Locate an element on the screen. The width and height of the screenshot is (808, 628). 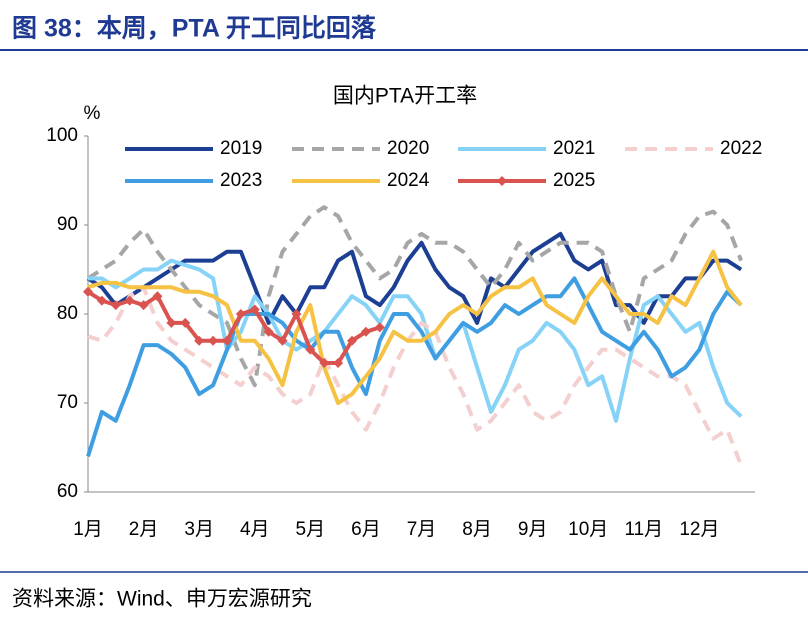
y-tick-label: 100 is located at coordinates (62, 135).